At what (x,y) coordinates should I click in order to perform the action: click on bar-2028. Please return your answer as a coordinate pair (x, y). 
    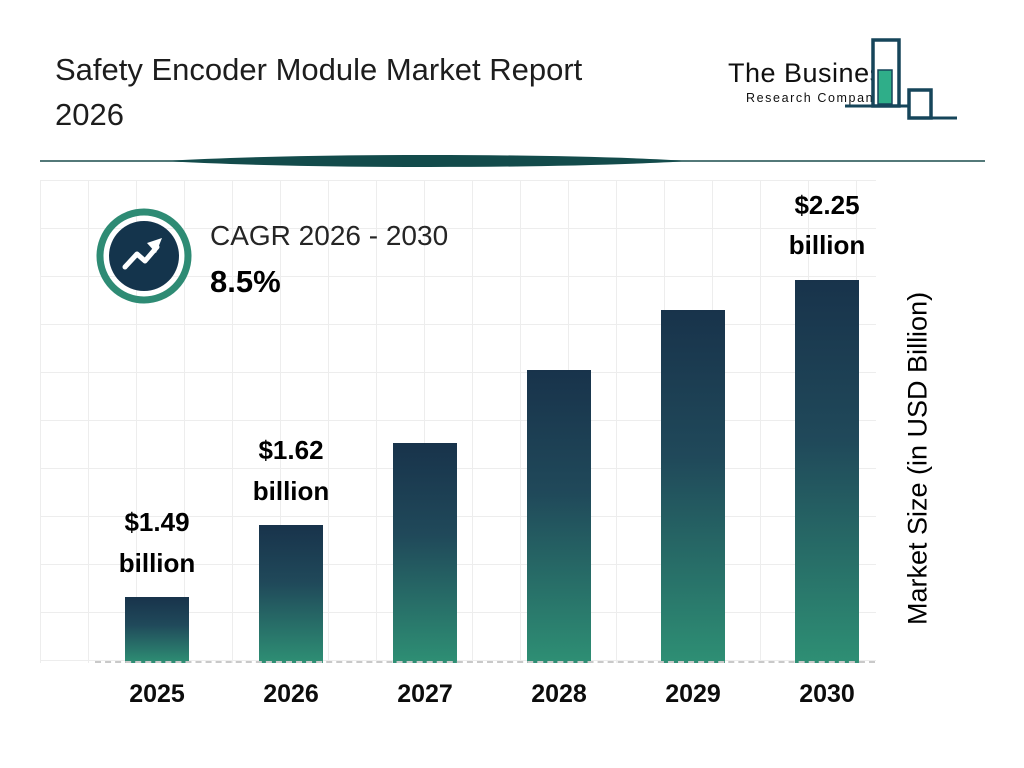
    Looking at the image, I should click on (559, 516).